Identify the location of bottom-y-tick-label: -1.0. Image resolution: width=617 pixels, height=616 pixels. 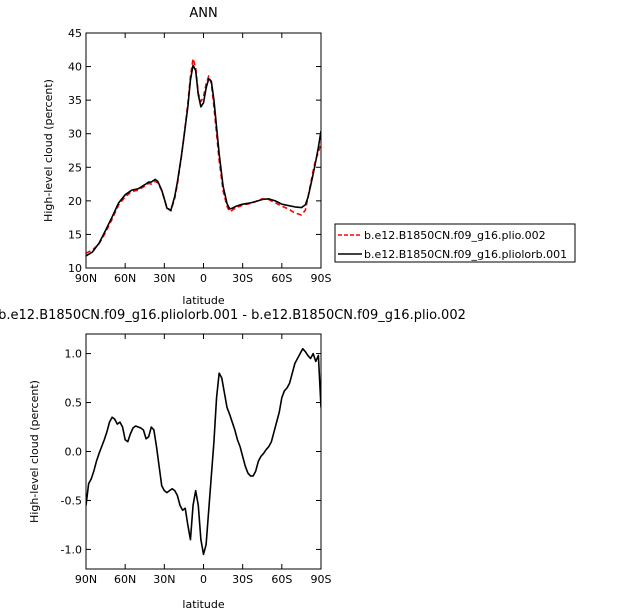
(71, 549).